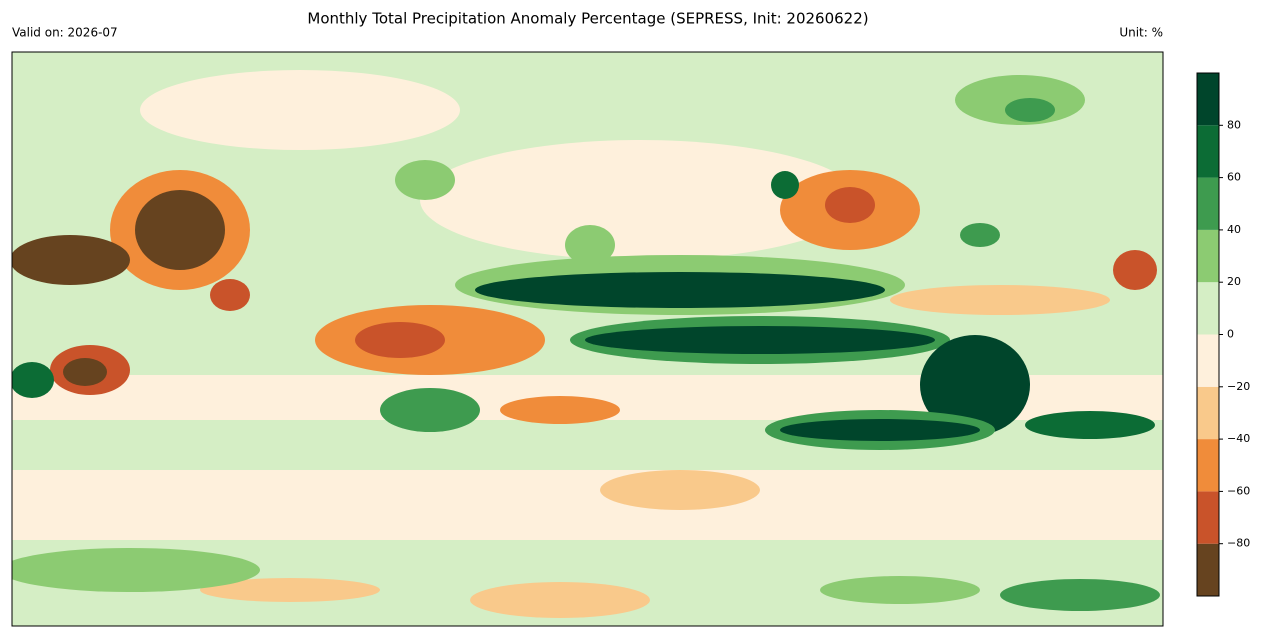  What do you see at coordinates (1141, 33) in the screenshot?
I see `unit: Unit: %` at bounding box center [1141, 33].